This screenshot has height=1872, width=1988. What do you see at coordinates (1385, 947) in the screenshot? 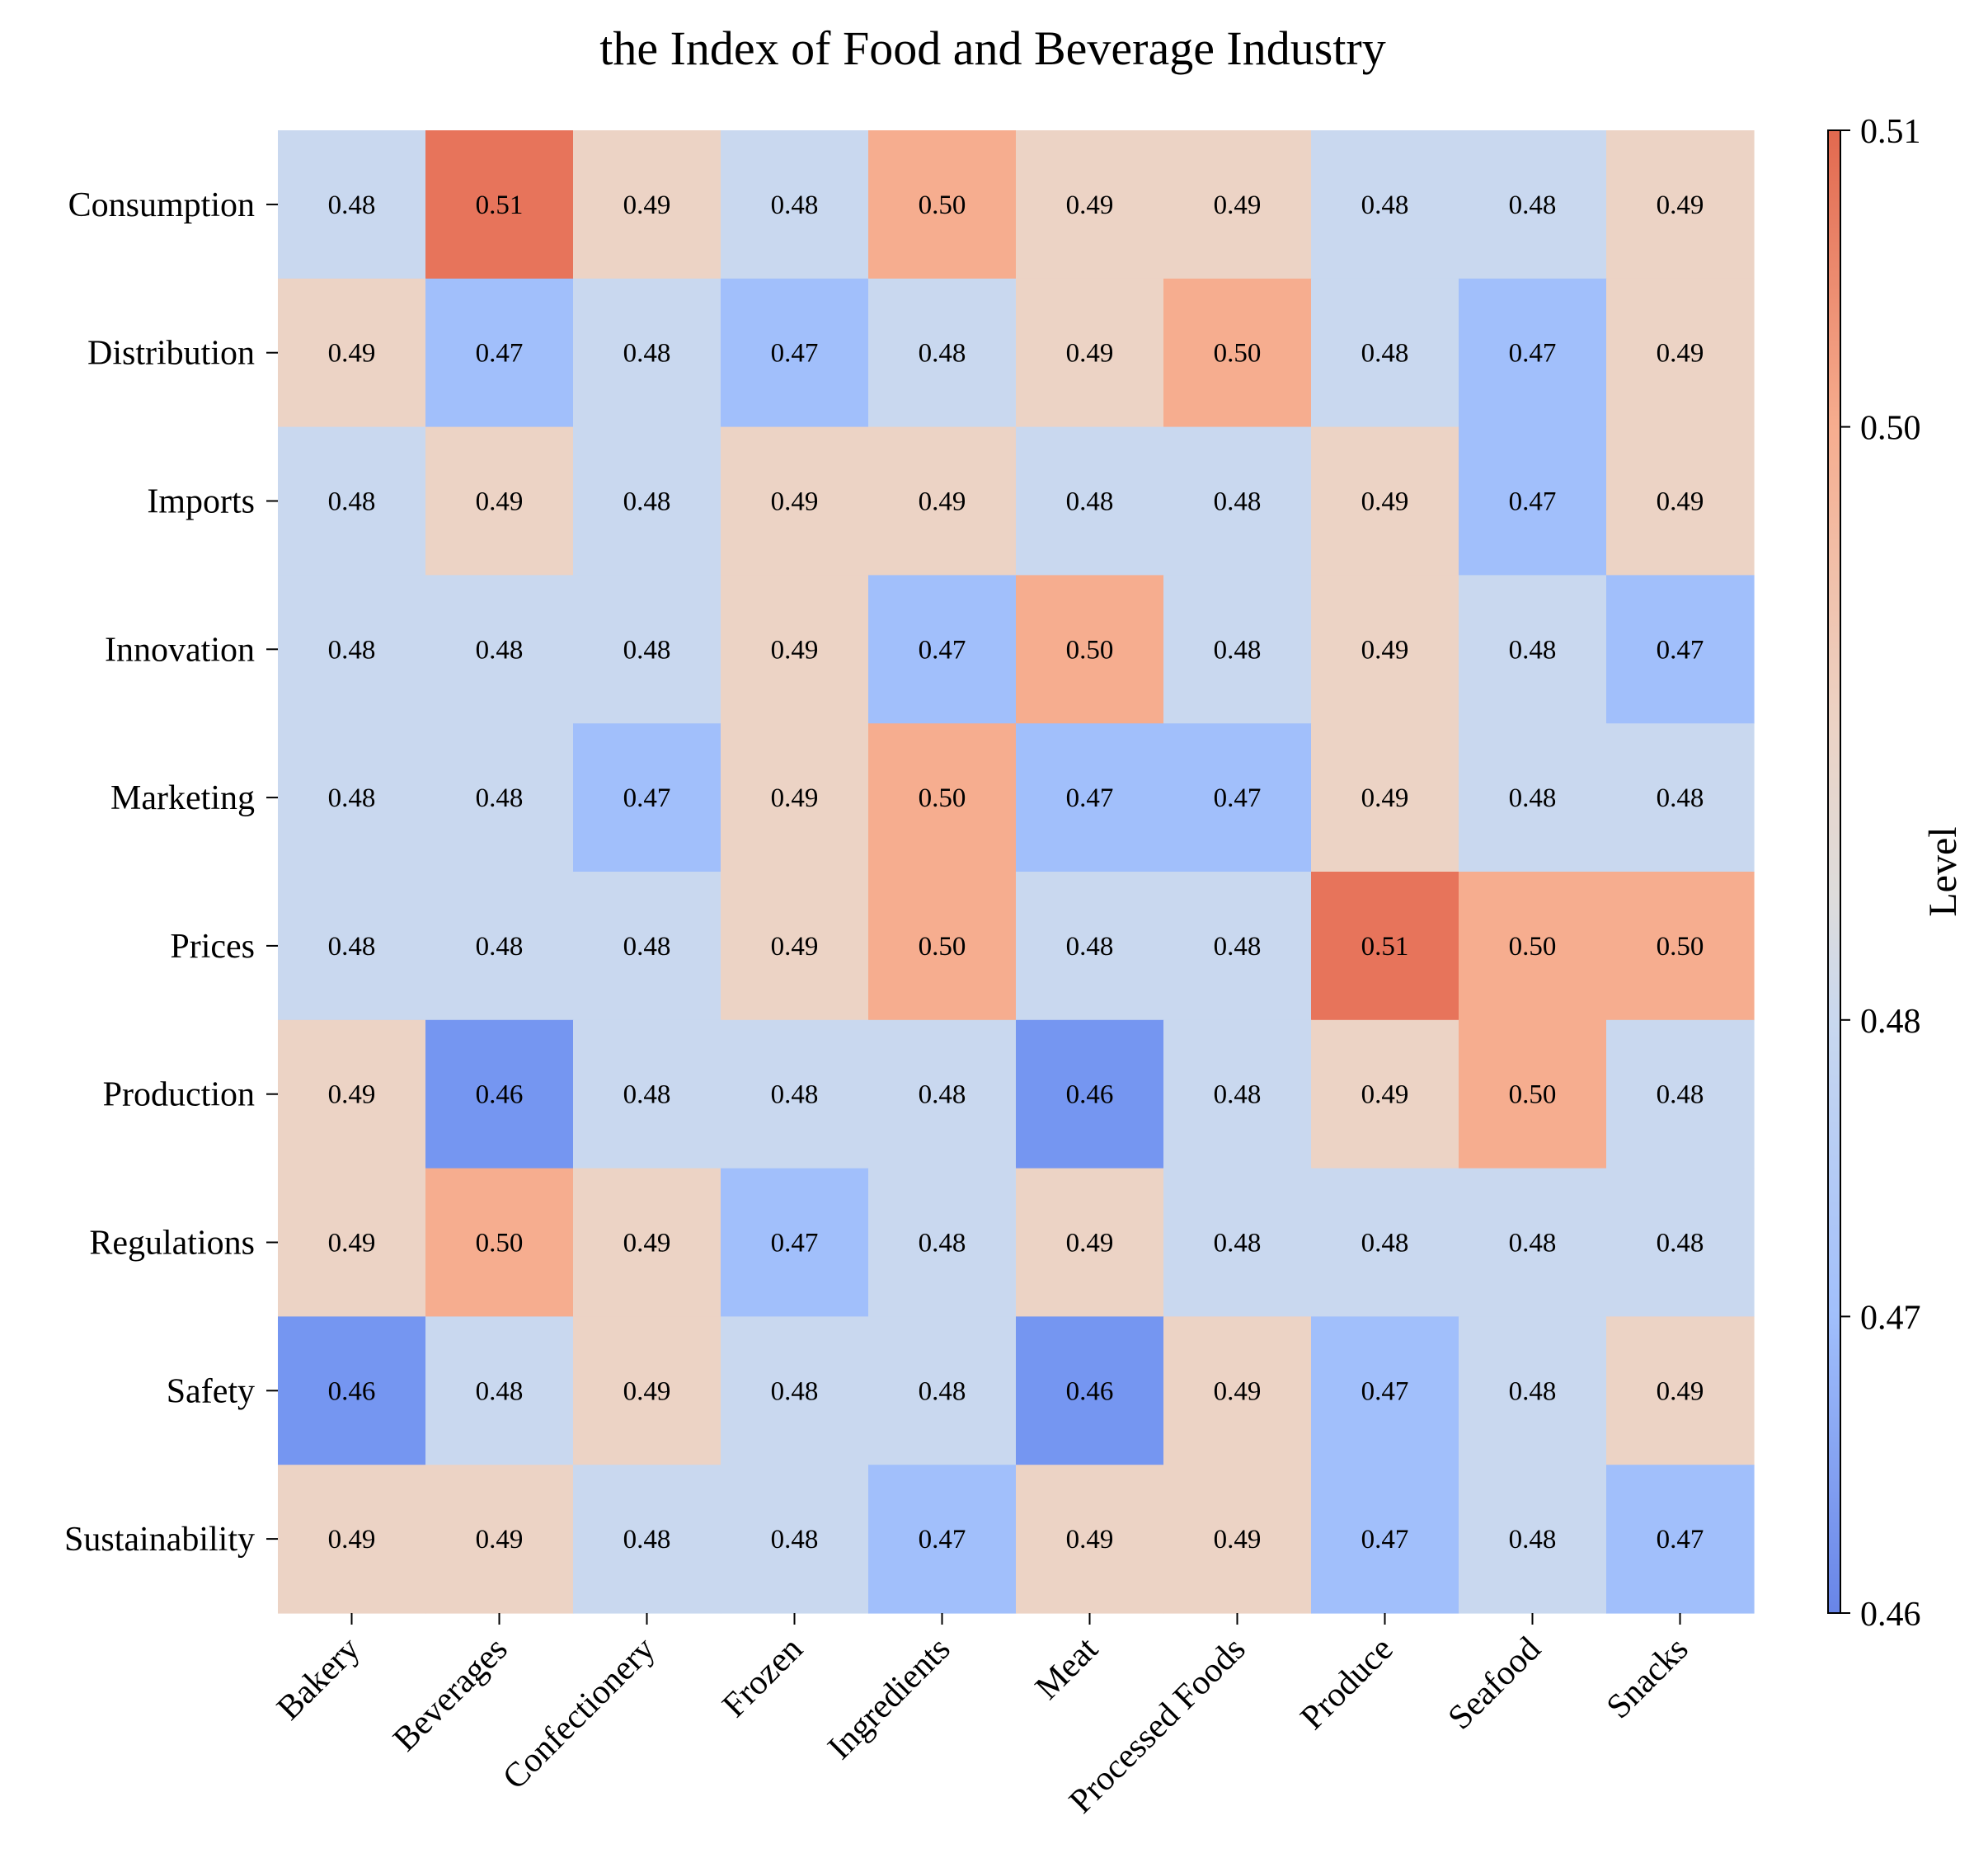
I see `cell-value-label: 0.51` at bounding box center [1385, 947].